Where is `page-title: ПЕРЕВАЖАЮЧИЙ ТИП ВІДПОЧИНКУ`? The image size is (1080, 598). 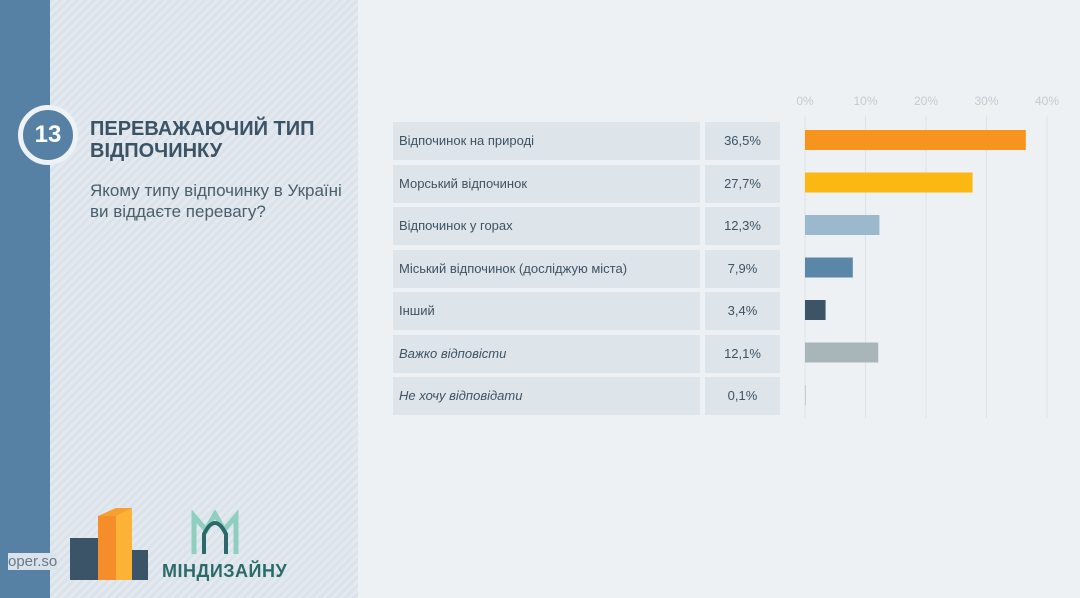 page-title: ПЕРЕВАЖАЮЧИЙ ТИП ВІДПОЧИНКУ is located at coordinates (202, 140).